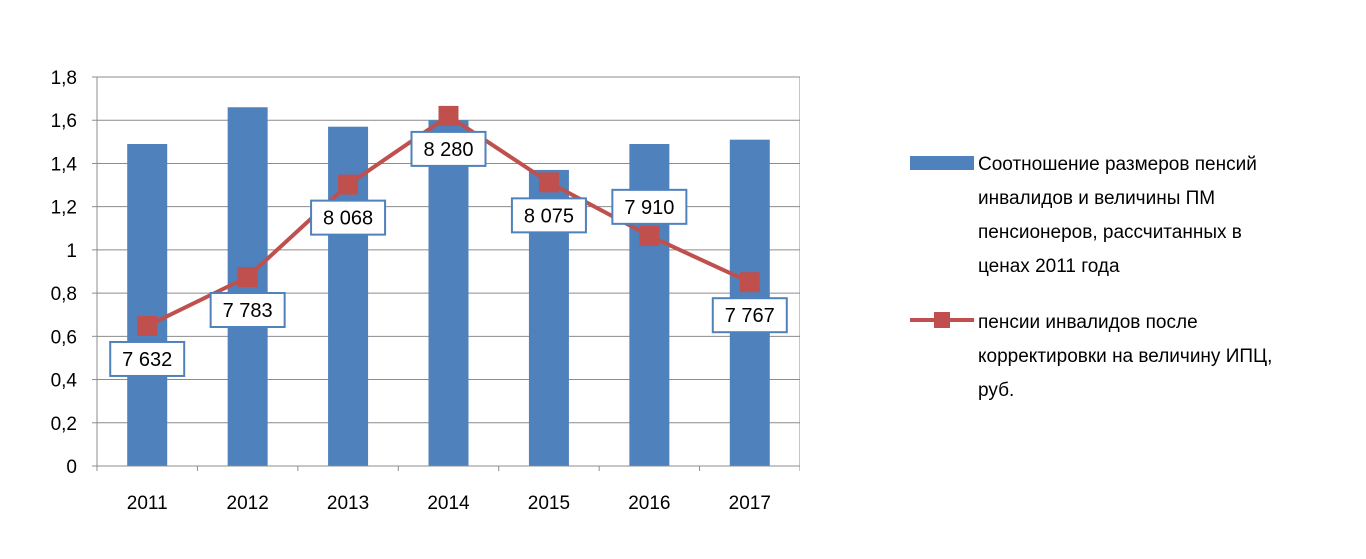 The width and height of the screenshot is (1366, 559). I want to click on data-label: 7 910, so click(649, 208).